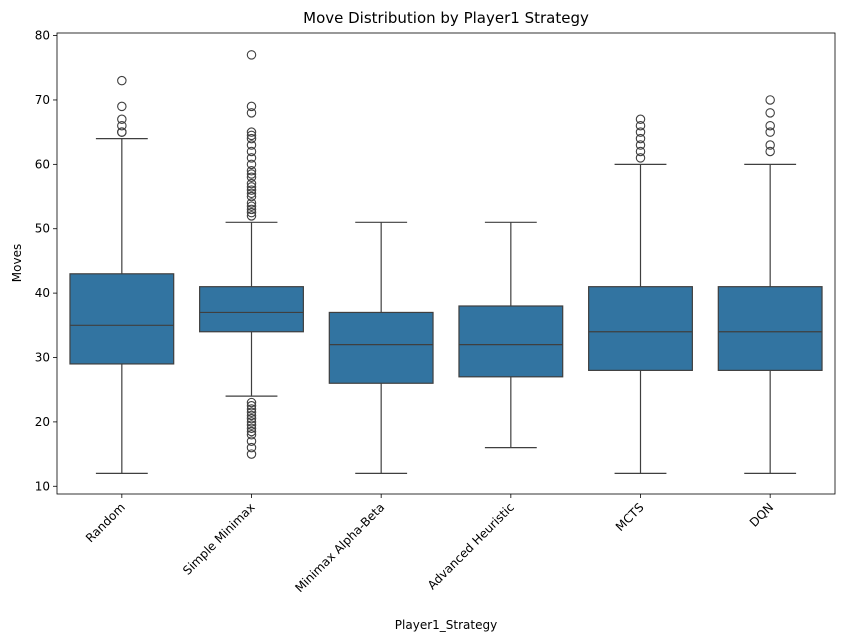 The height and width of the screenshot is (642, 841). What do you see at coordinates (446, 18) in the screenshot?
I see `chart-title: Move Distribution by Player1 Strategy` at bounding box center [446, 18].